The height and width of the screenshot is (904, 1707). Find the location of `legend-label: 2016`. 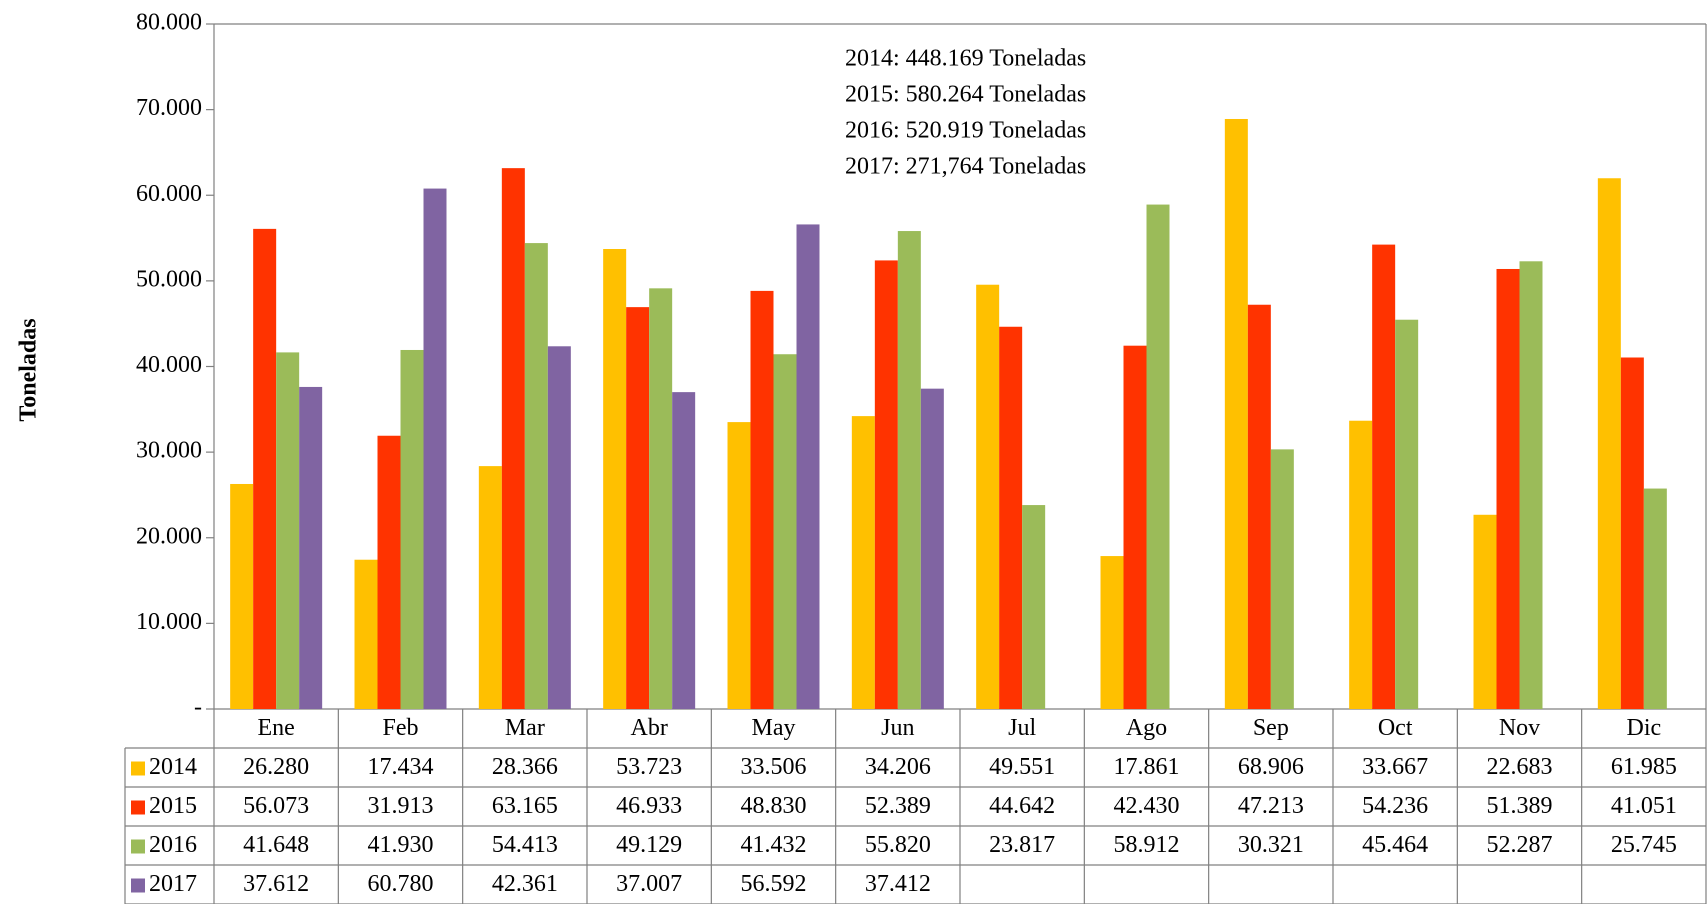

legend-label: 2016 is located at coordinates (173, 845).